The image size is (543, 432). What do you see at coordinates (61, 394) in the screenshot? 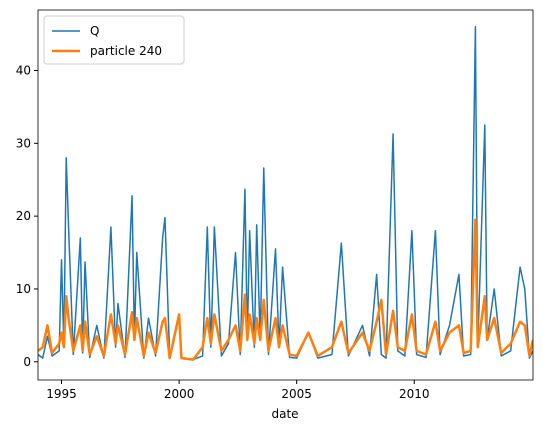
I see `x-tick-label: 1995` at bounding box center [61, 394].